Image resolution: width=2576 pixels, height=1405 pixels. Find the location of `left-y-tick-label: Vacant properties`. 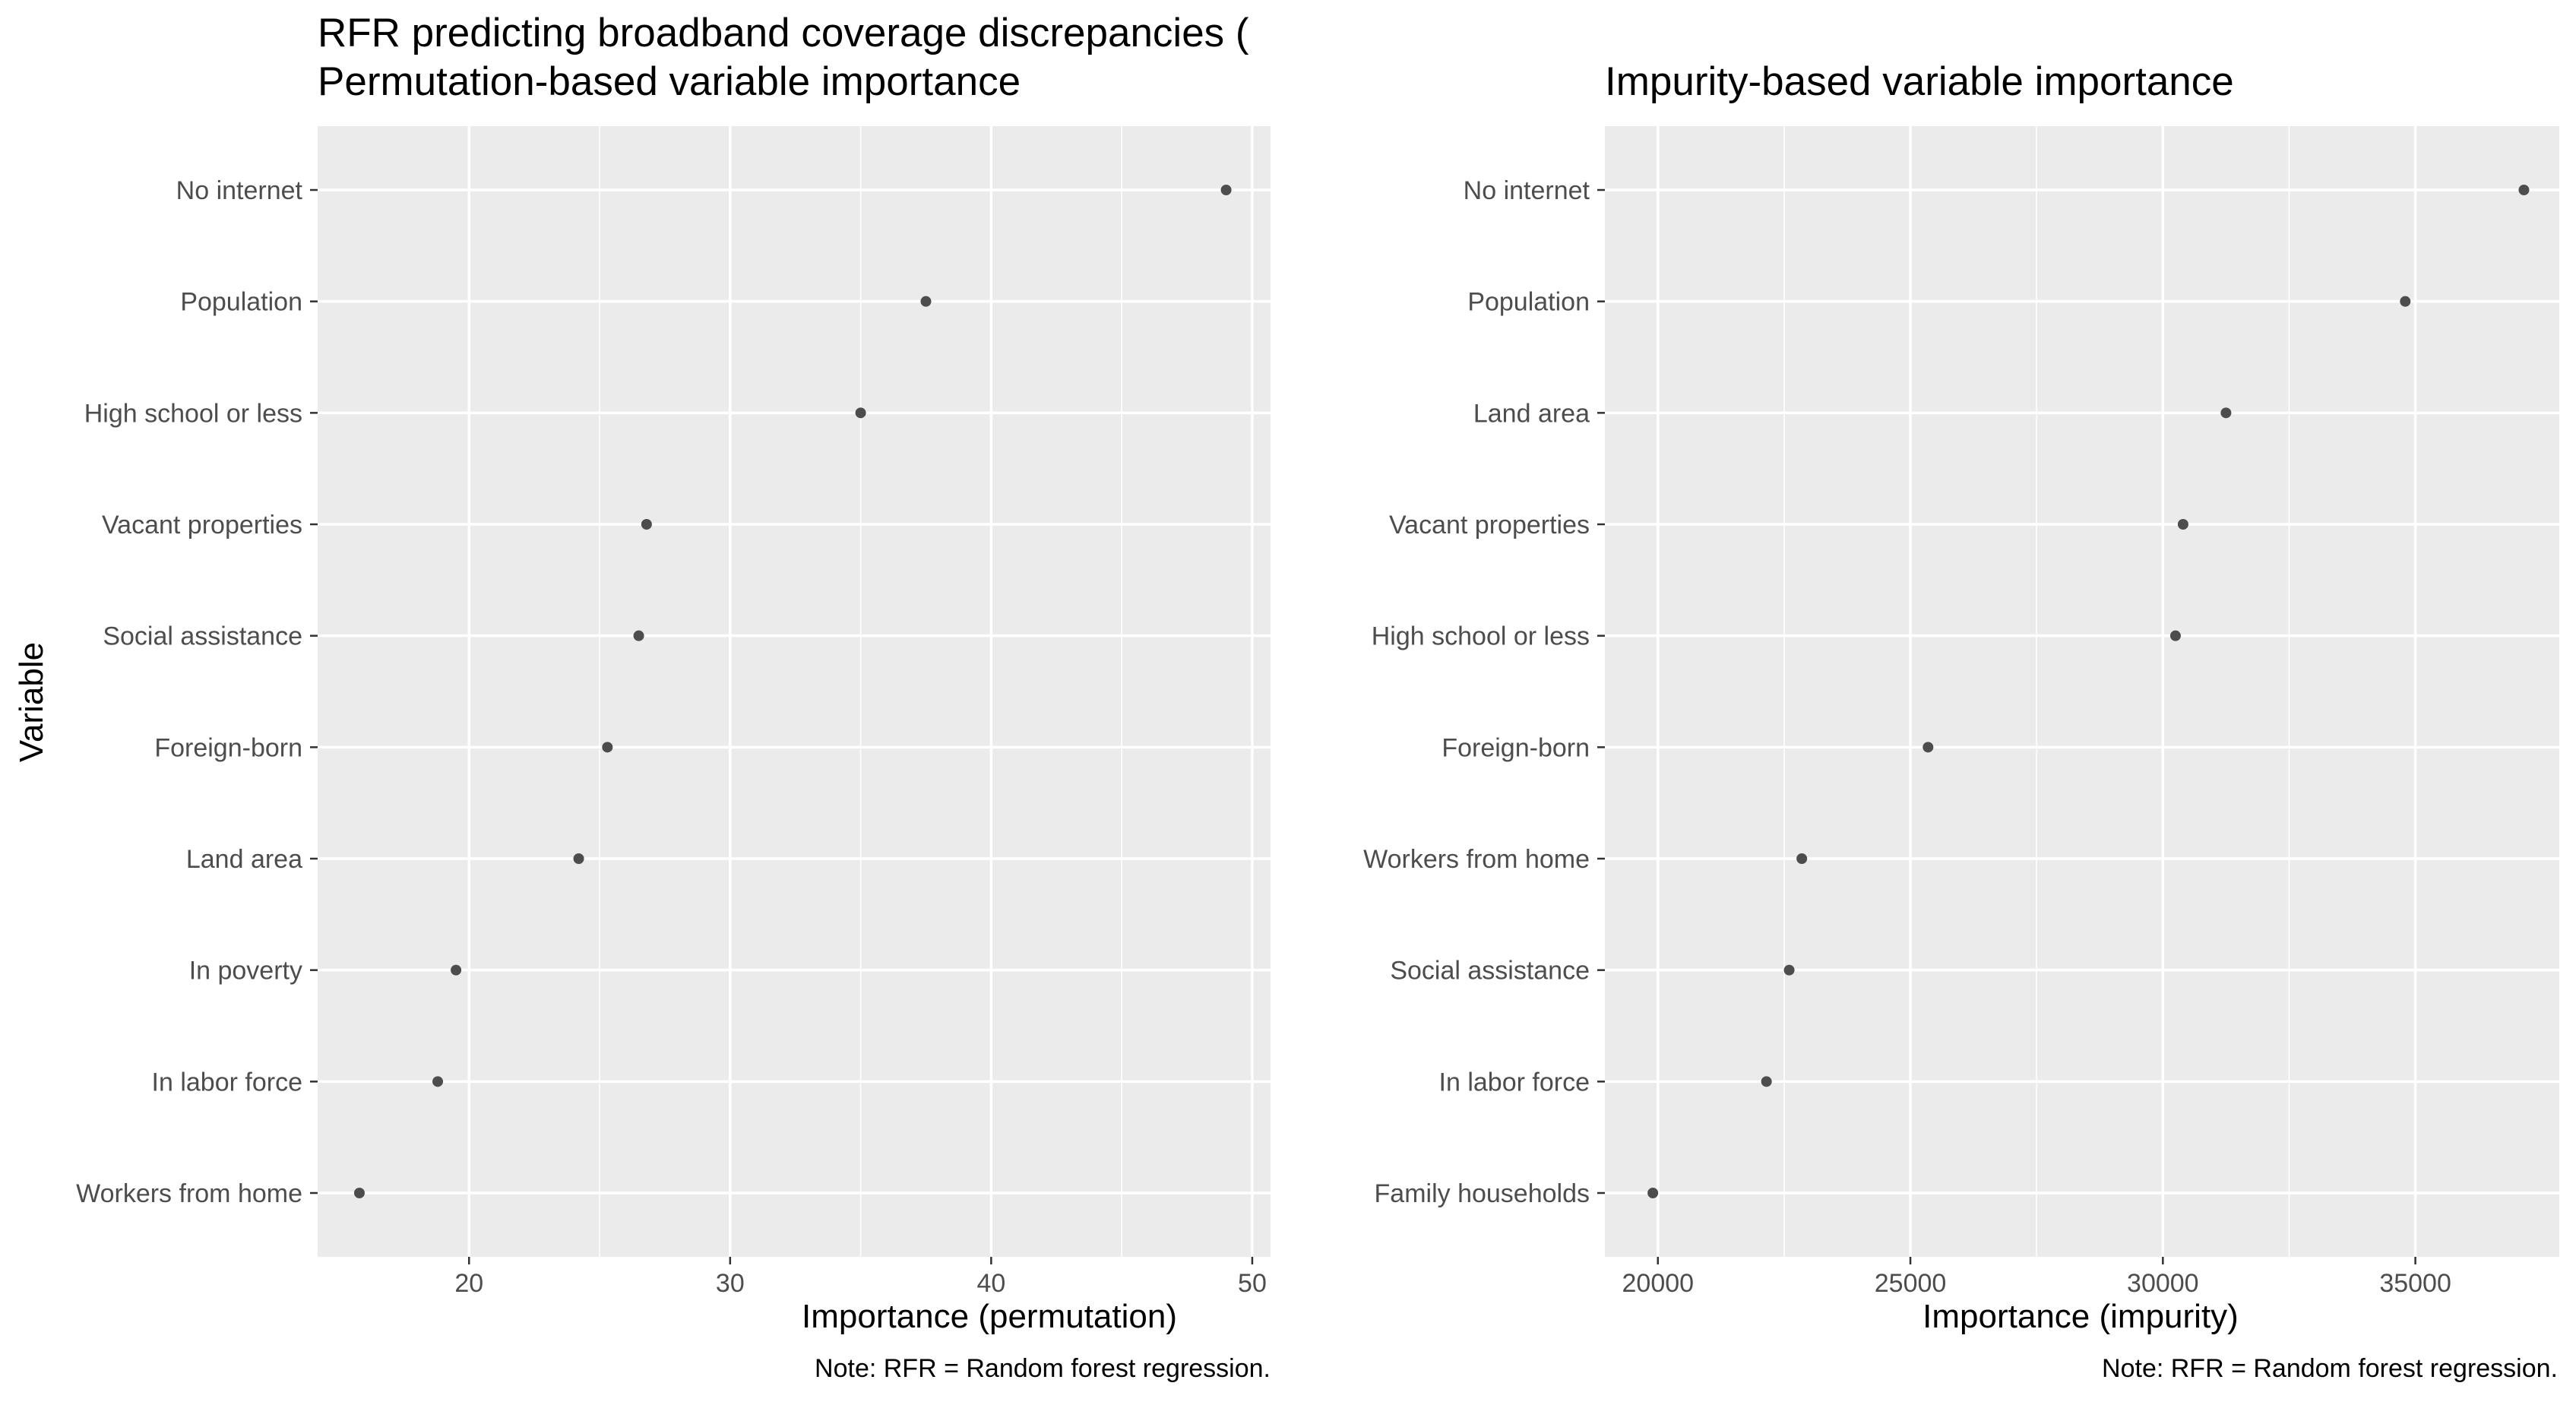

left-y-tick-label: Vacant properties is located at coordinates (202, 525).